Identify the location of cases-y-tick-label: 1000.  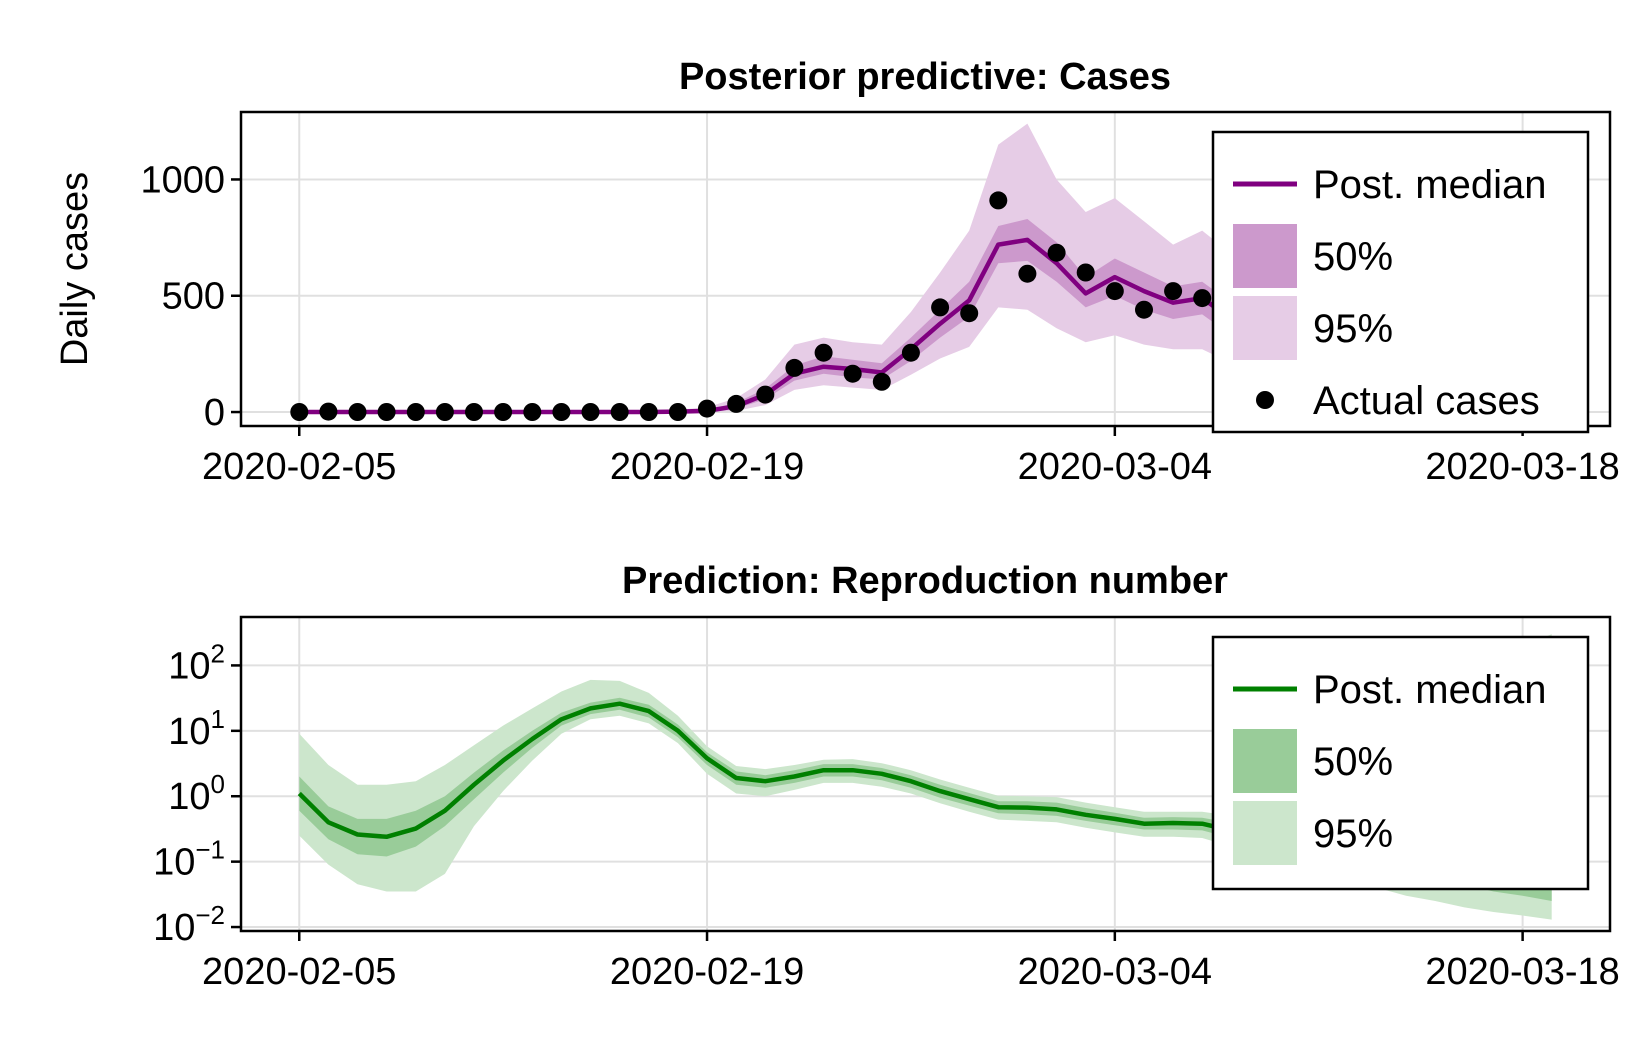
(182, 180).